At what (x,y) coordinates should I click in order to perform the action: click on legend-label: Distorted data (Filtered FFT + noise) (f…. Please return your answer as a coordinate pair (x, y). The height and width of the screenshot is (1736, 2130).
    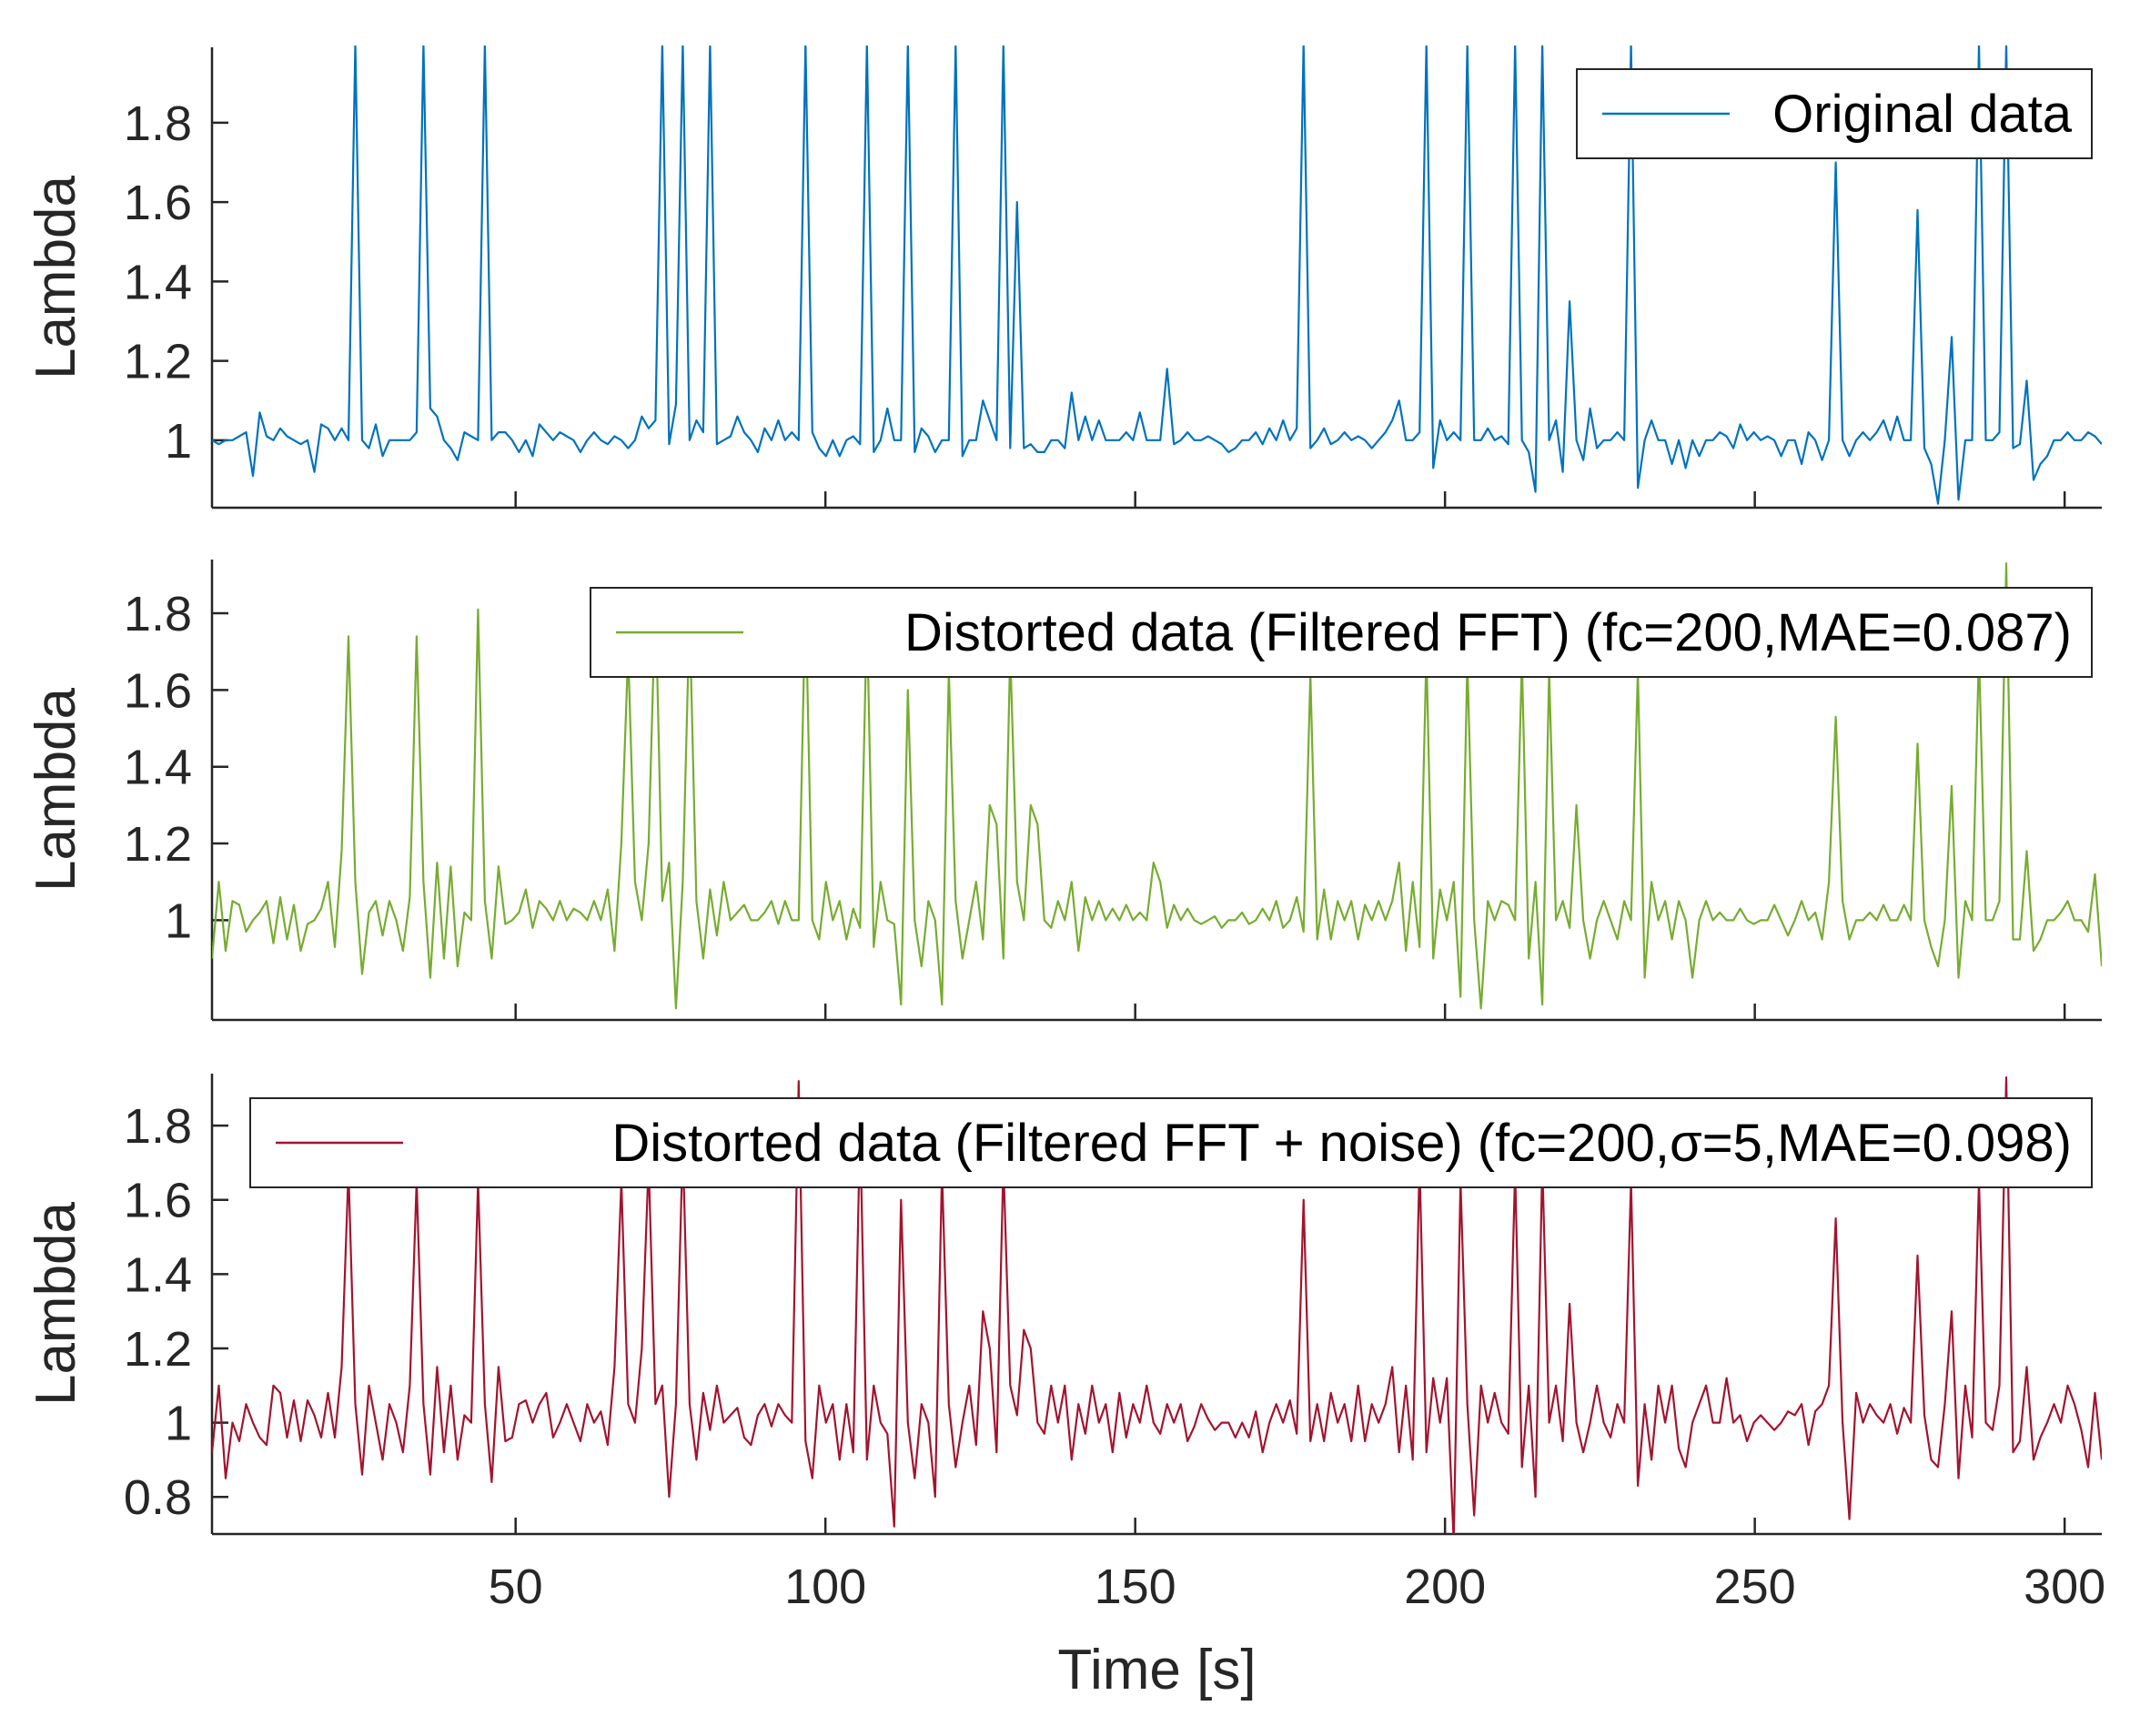
    Looking at the image, I should click on (1341, 1143).